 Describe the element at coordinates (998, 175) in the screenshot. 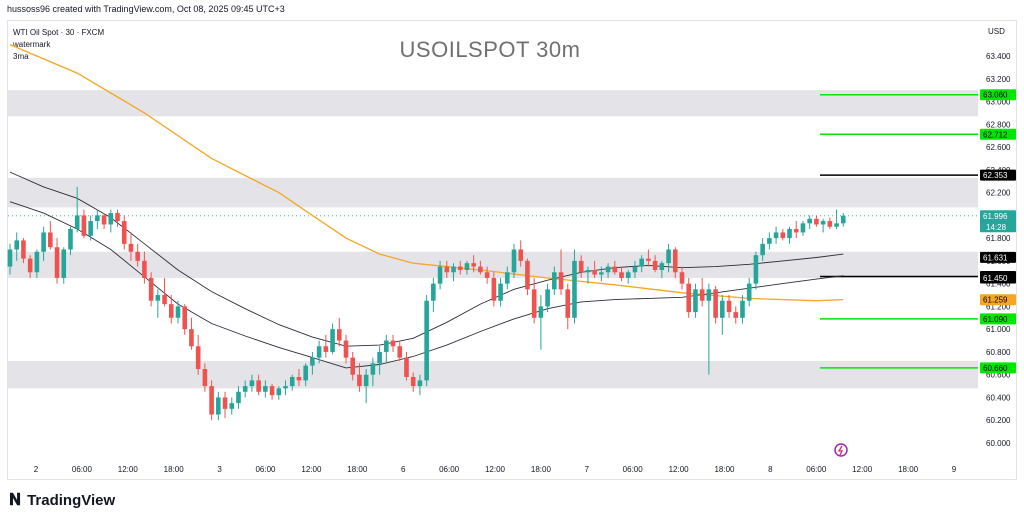

I see `price-label: 62.353` at that location.